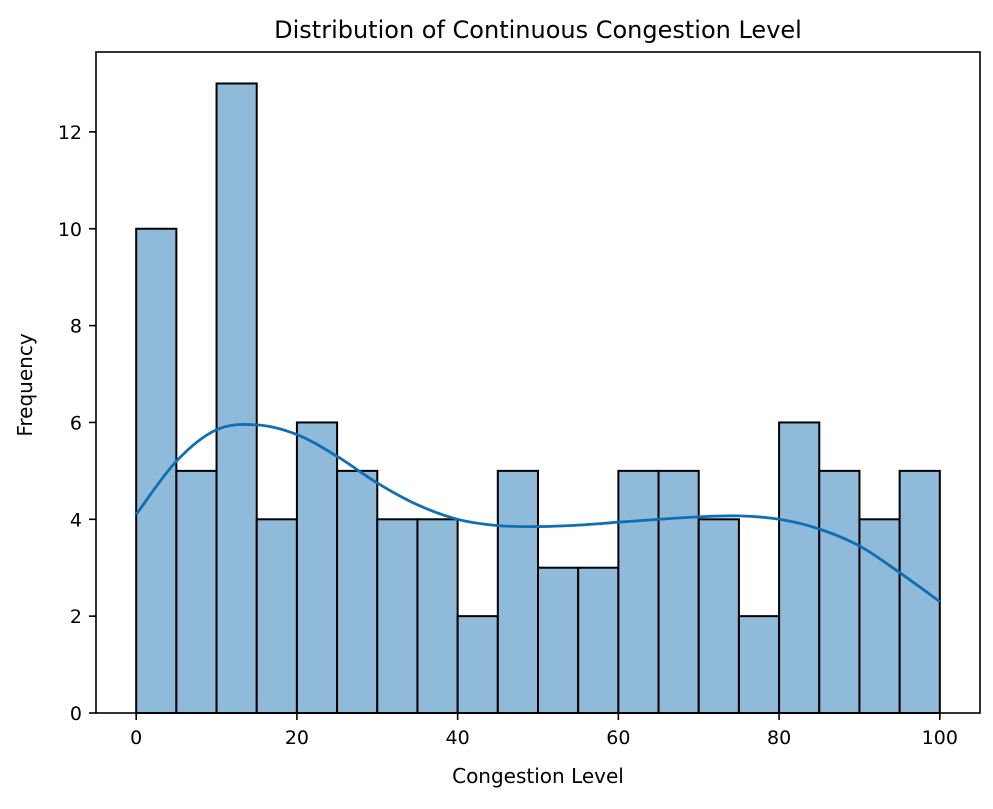 This screenshot has height=809, width=993. I want to click on y-tick-label-10: 10, so click(70, 230).